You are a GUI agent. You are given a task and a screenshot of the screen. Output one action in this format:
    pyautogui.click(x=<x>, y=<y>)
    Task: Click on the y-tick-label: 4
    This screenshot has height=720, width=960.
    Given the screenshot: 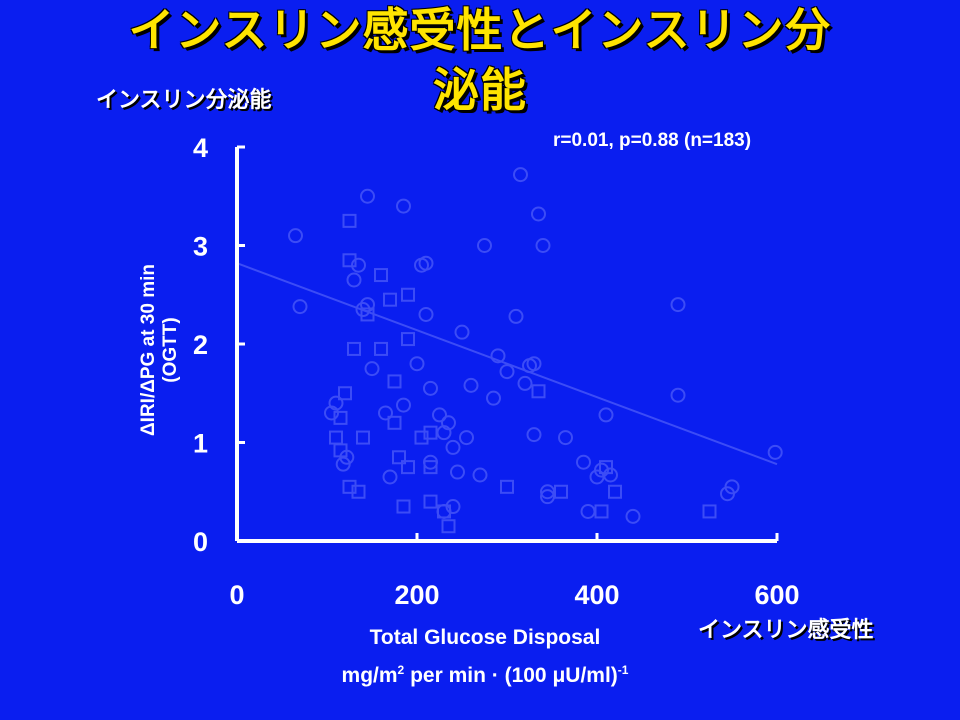 What is the action you would take?
    pyautogui.click(x=200, y=148)
    